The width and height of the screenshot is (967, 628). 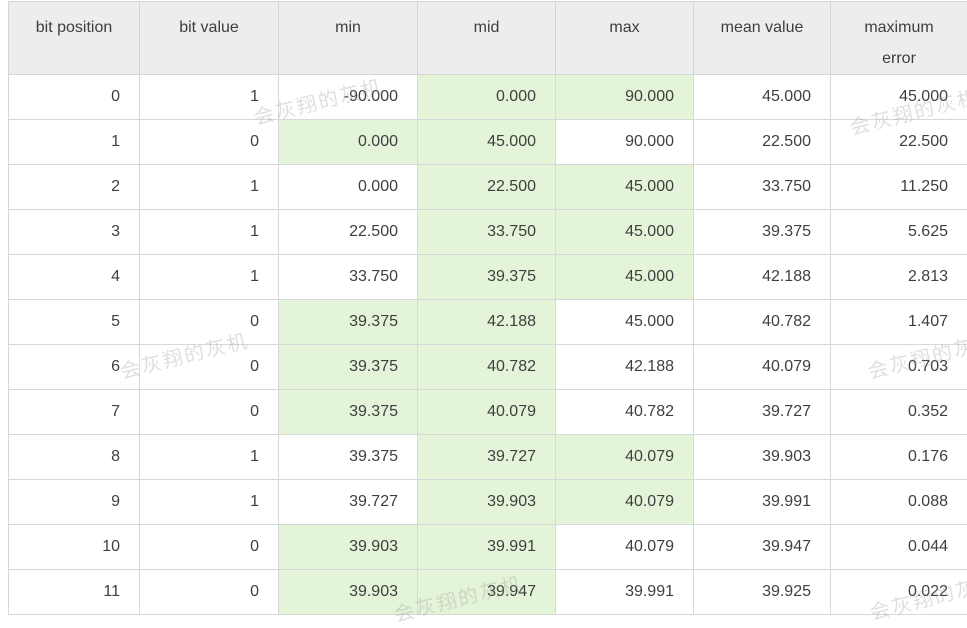 What do you see at coordinates (899, 547) in the screenshot?
I see `cell-maximum-error: 0.044` at bounding box center [899, 547].